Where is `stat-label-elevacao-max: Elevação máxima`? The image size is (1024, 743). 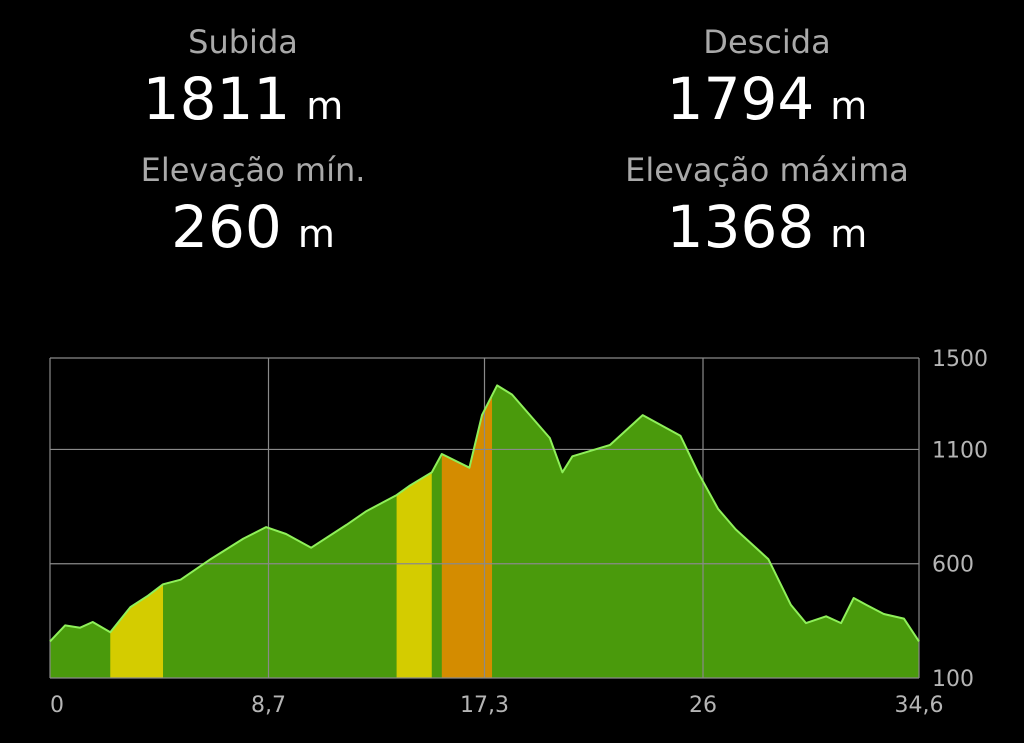
stat-label-elevacao-max: Elevação máxima is located at coordinates (767, 170).